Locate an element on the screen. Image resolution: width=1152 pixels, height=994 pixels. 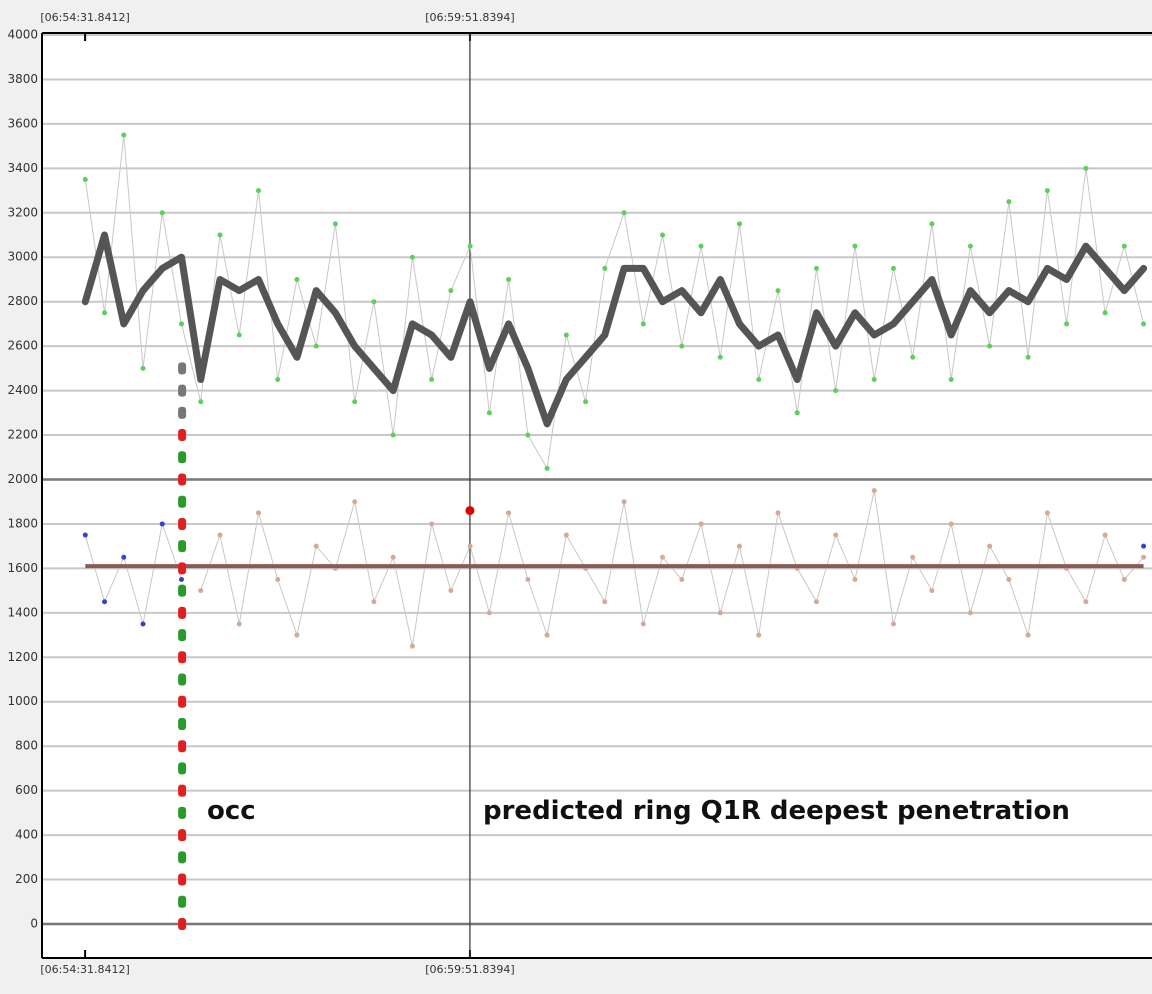
annotation: predicted ring Q1R deepest penetration is located at coordinates (776, 811).